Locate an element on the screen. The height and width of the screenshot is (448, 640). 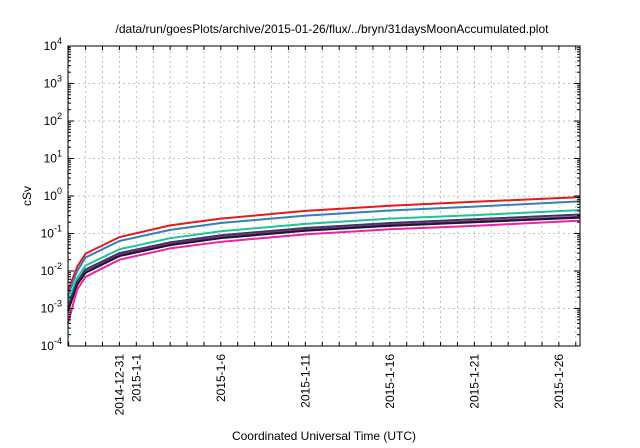
y-tick-label: 10¹ is located at coordinates (53, 157).